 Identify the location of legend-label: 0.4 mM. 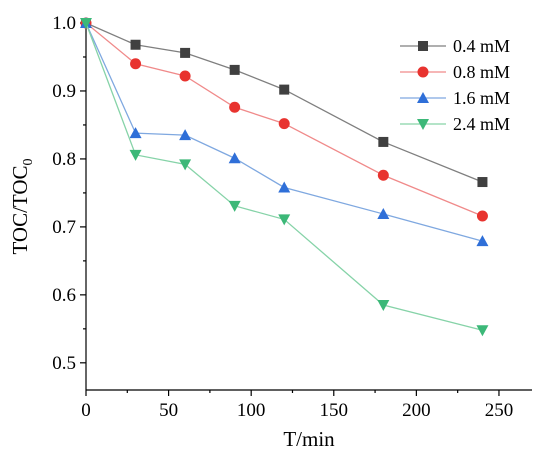
(481, 46).